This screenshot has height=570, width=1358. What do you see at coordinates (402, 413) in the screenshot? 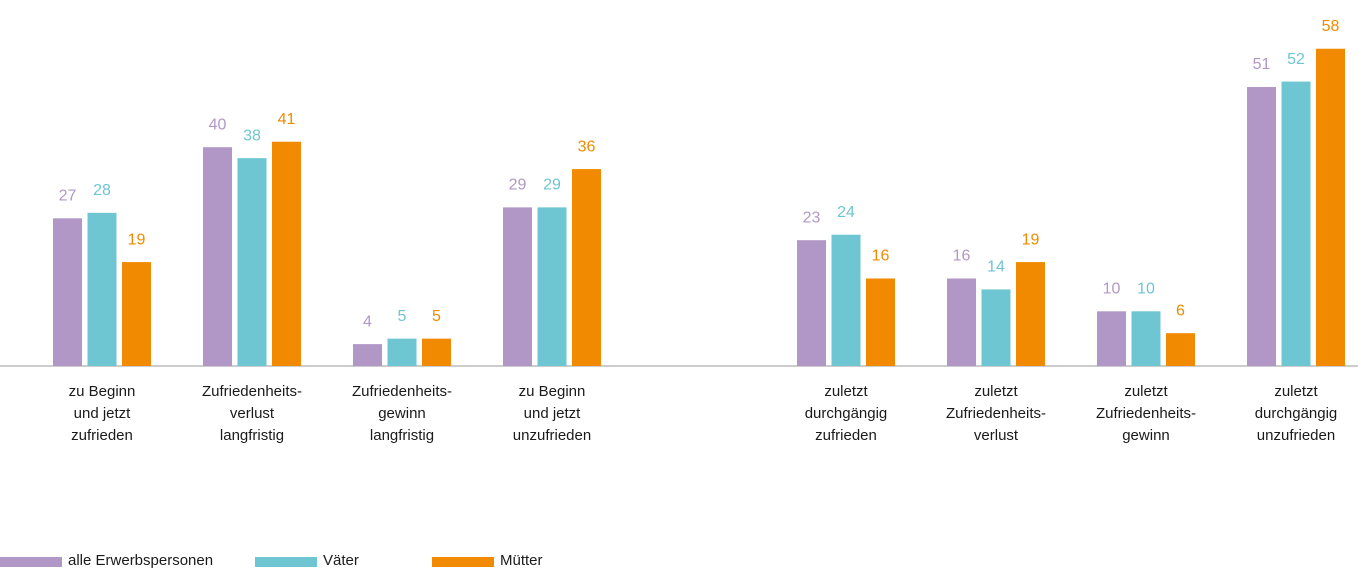
I see `x-tick-label: Zufriedenheits-gewinn langfristig` at bounding box center [402, 413].